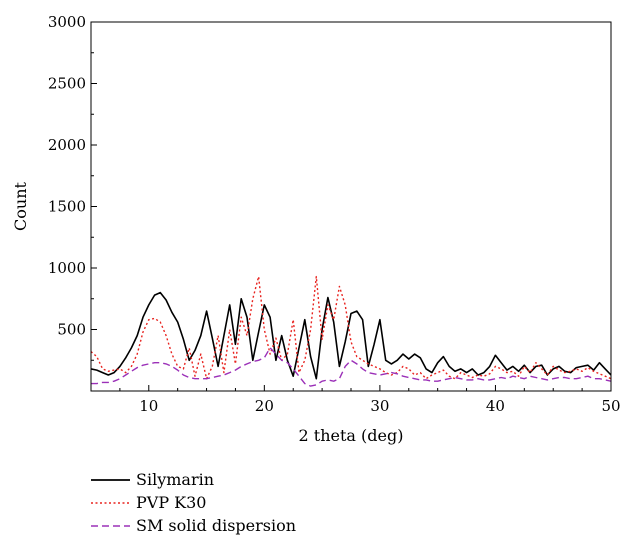  Describe the element at coordinates (148, 406) in the screenshot. I see `x-tick-label: 10` at that location.